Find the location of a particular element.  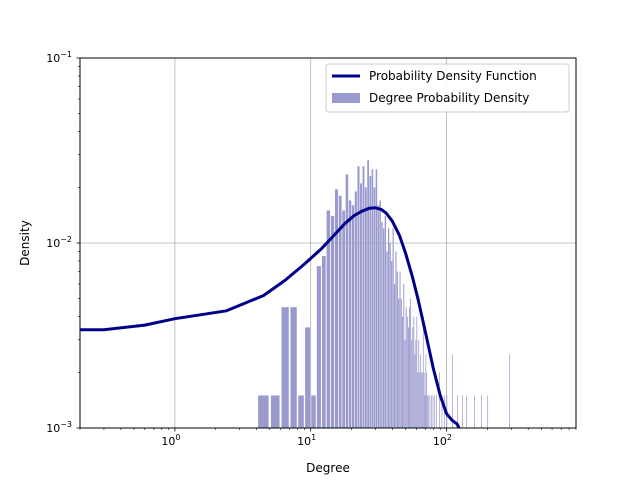

x-axis-label: Degree is located at coordinates (328, 468).